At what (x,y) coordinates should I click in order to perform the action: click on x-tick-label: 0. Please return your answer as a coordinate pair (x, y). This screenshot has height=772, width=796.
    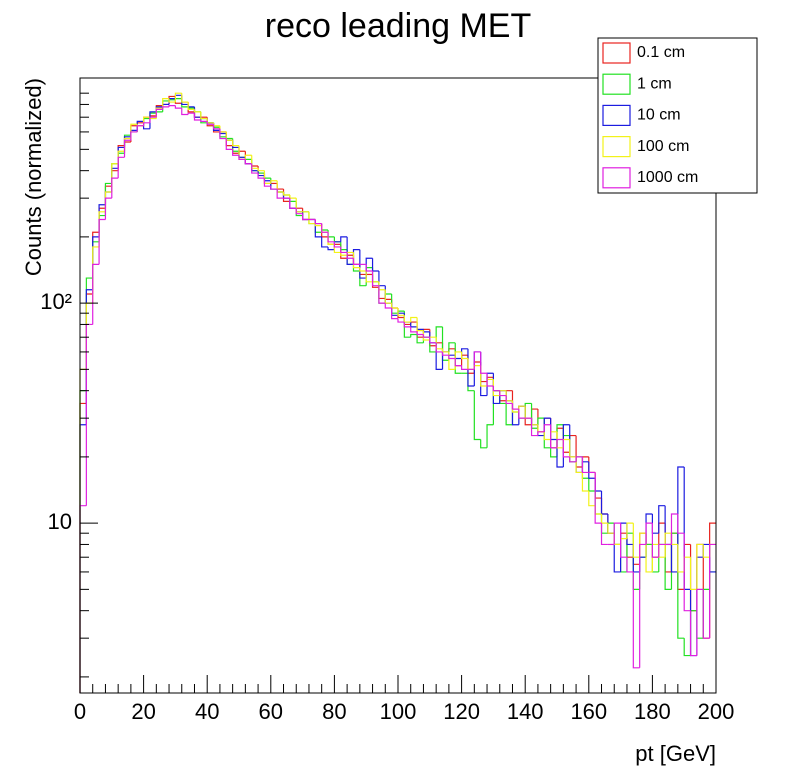
    Looking at the image, I should click on (80, 711).